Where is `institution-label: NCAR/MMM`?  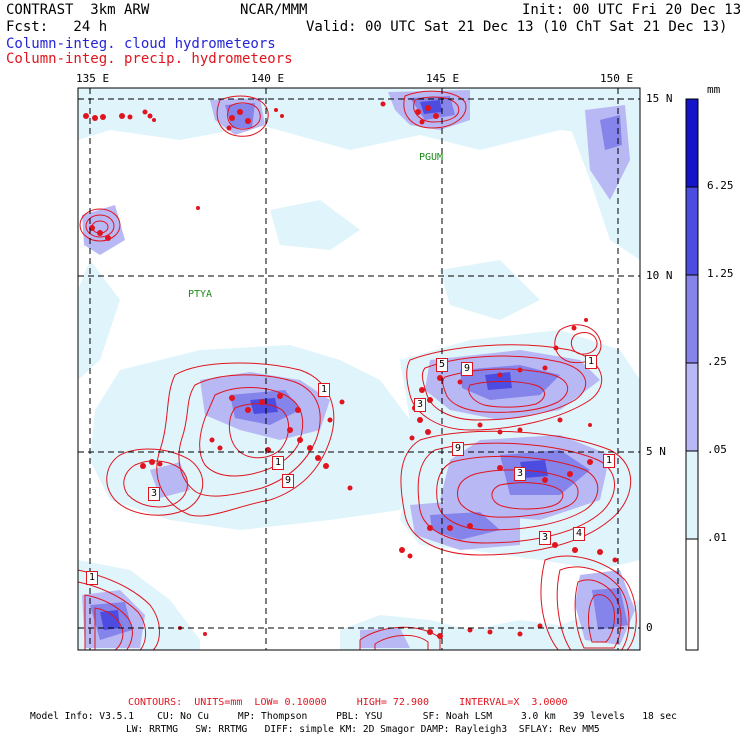 institution-label: NCAR/MMM is located at coordinates (274, 10).